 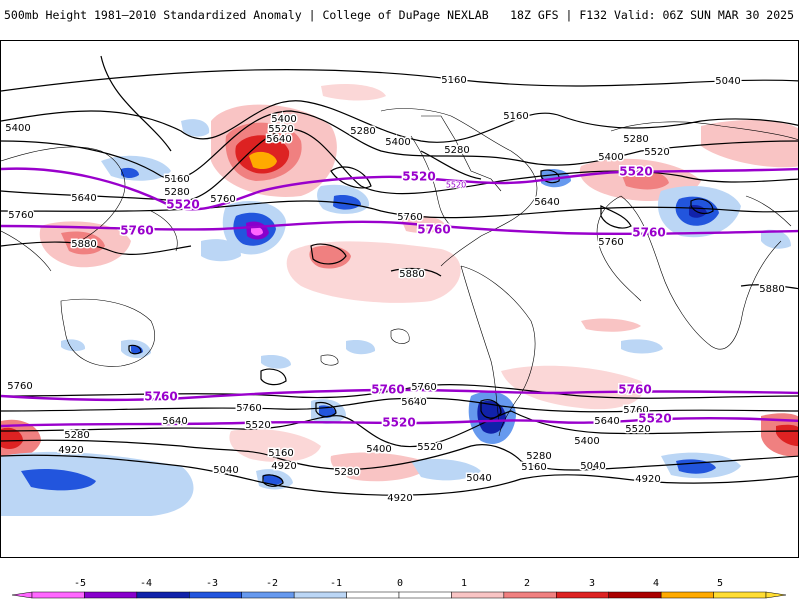 I want to click on colorbar-tick-label: 5, so click(x=720, y=583).